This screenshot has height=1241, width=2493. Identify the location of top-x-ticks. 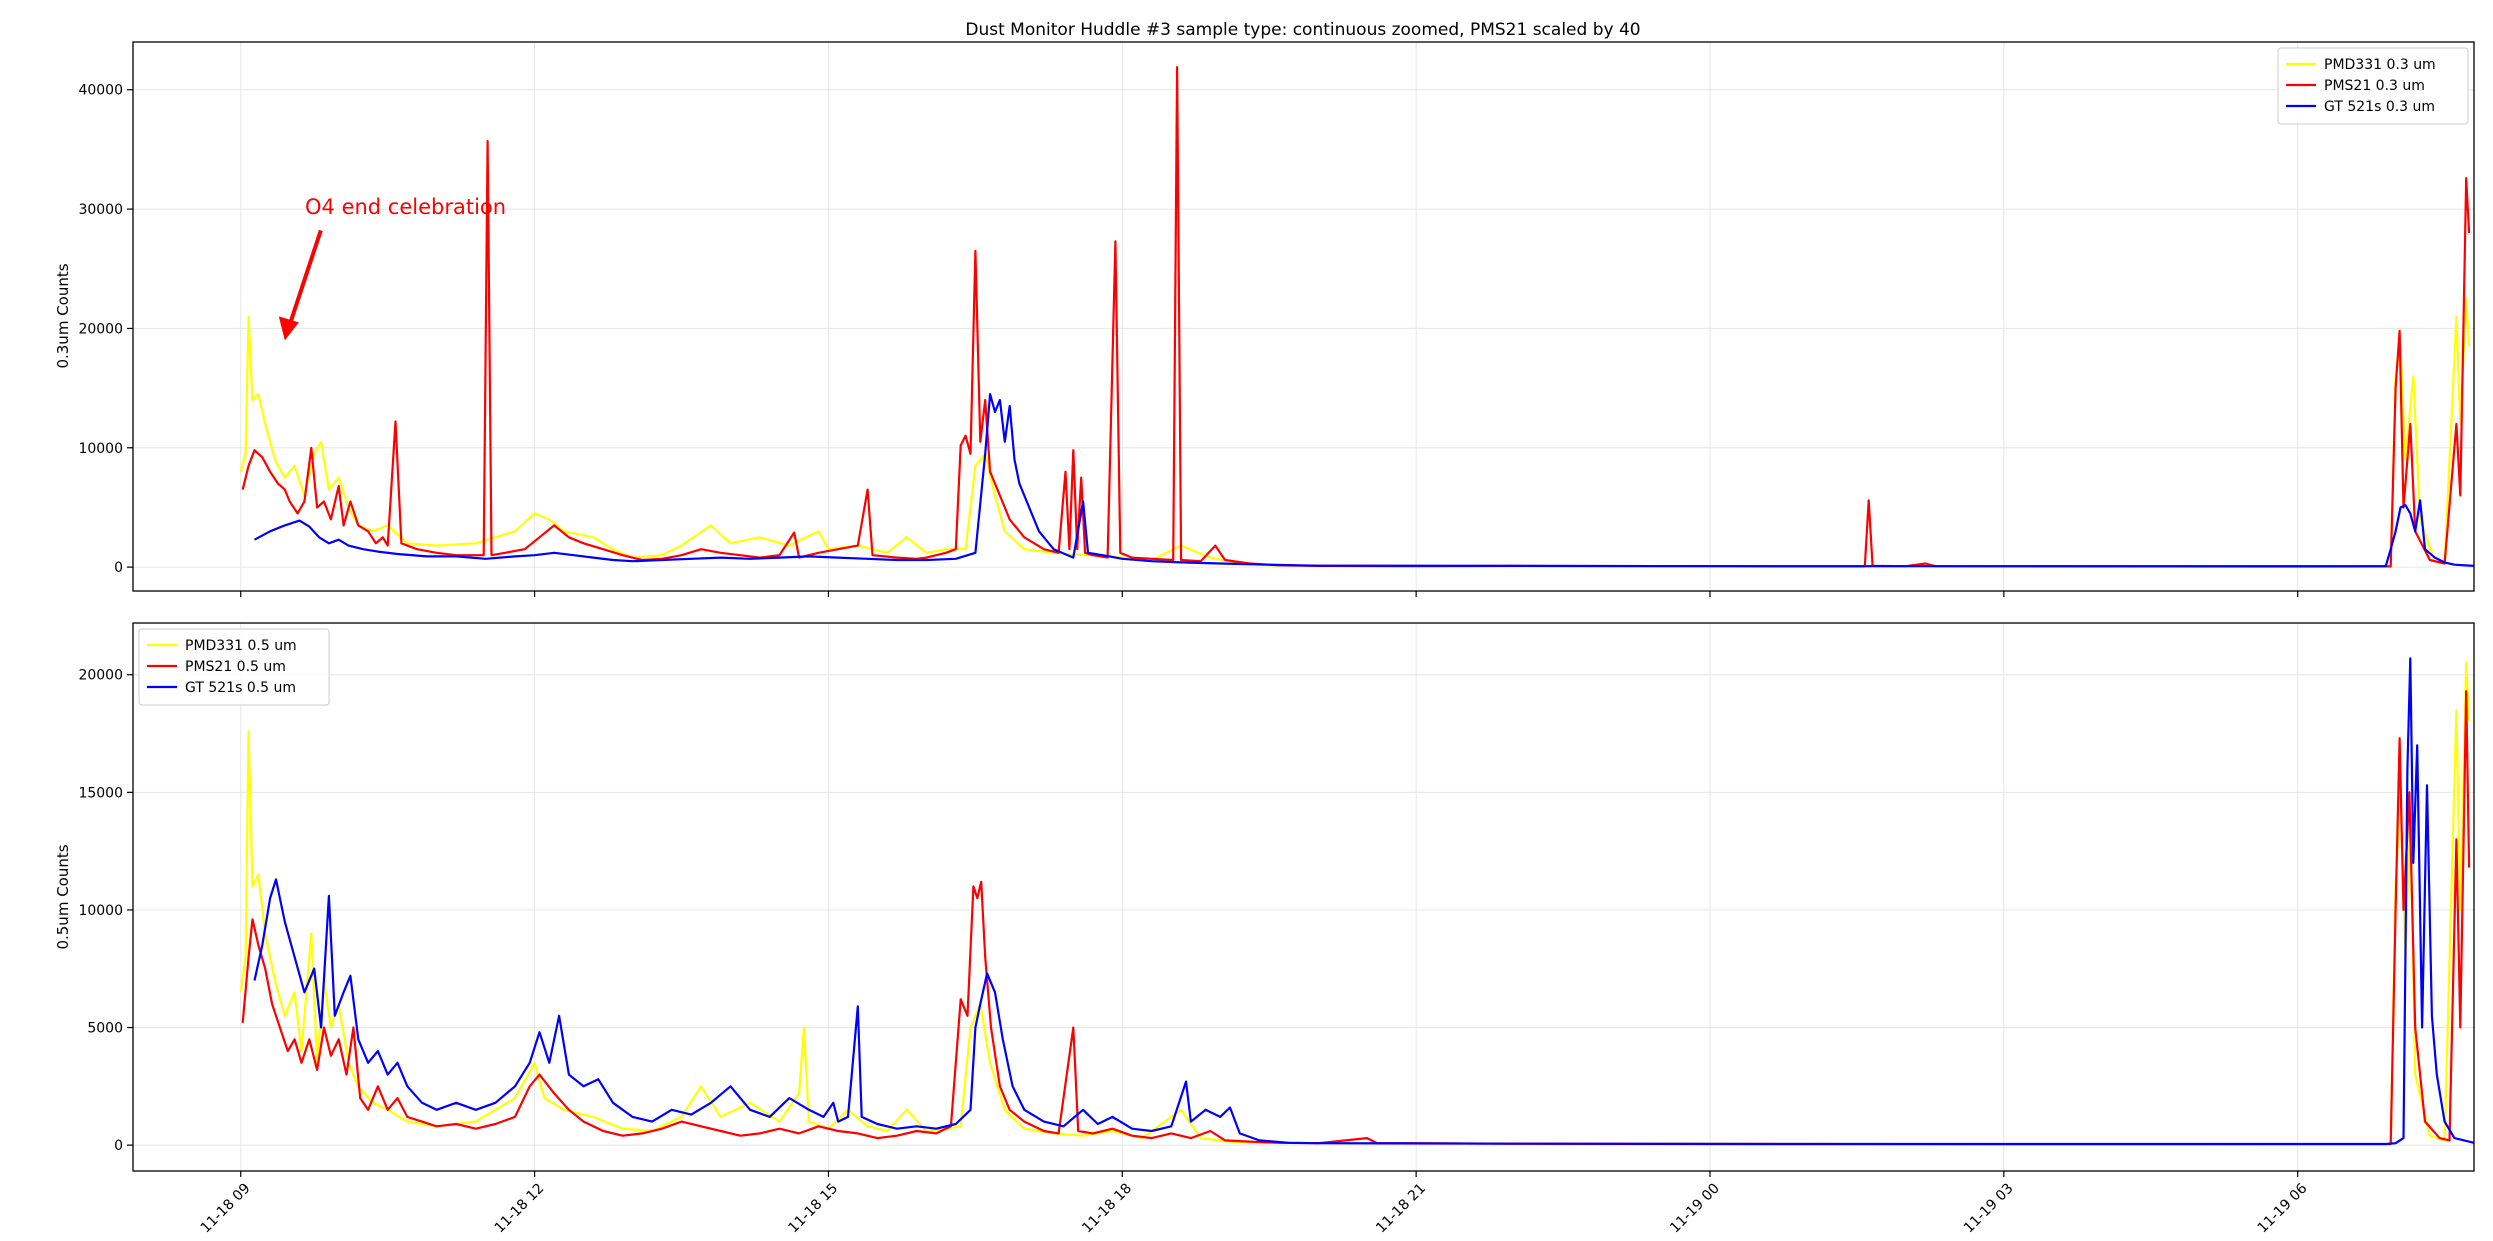
(1269, 594).